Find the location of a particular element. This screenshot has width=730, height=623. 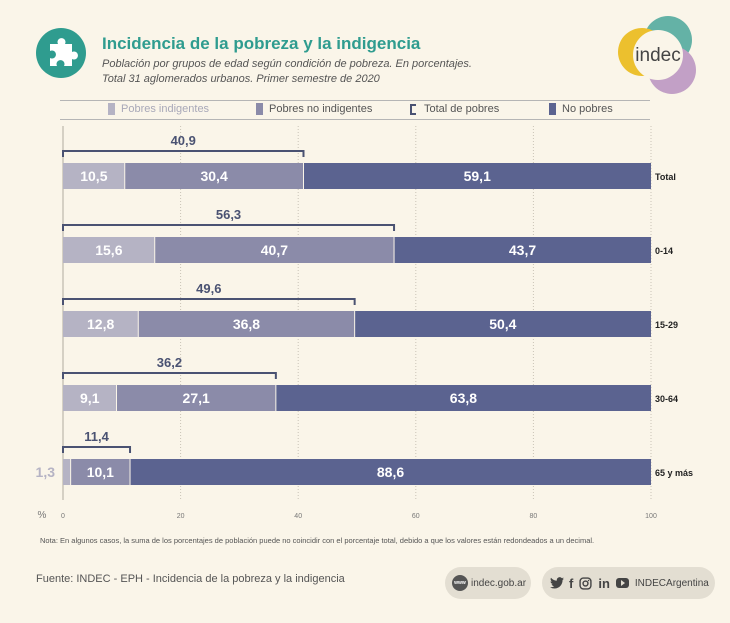

data-label: 10,5 is located at coordinates (93, 176).